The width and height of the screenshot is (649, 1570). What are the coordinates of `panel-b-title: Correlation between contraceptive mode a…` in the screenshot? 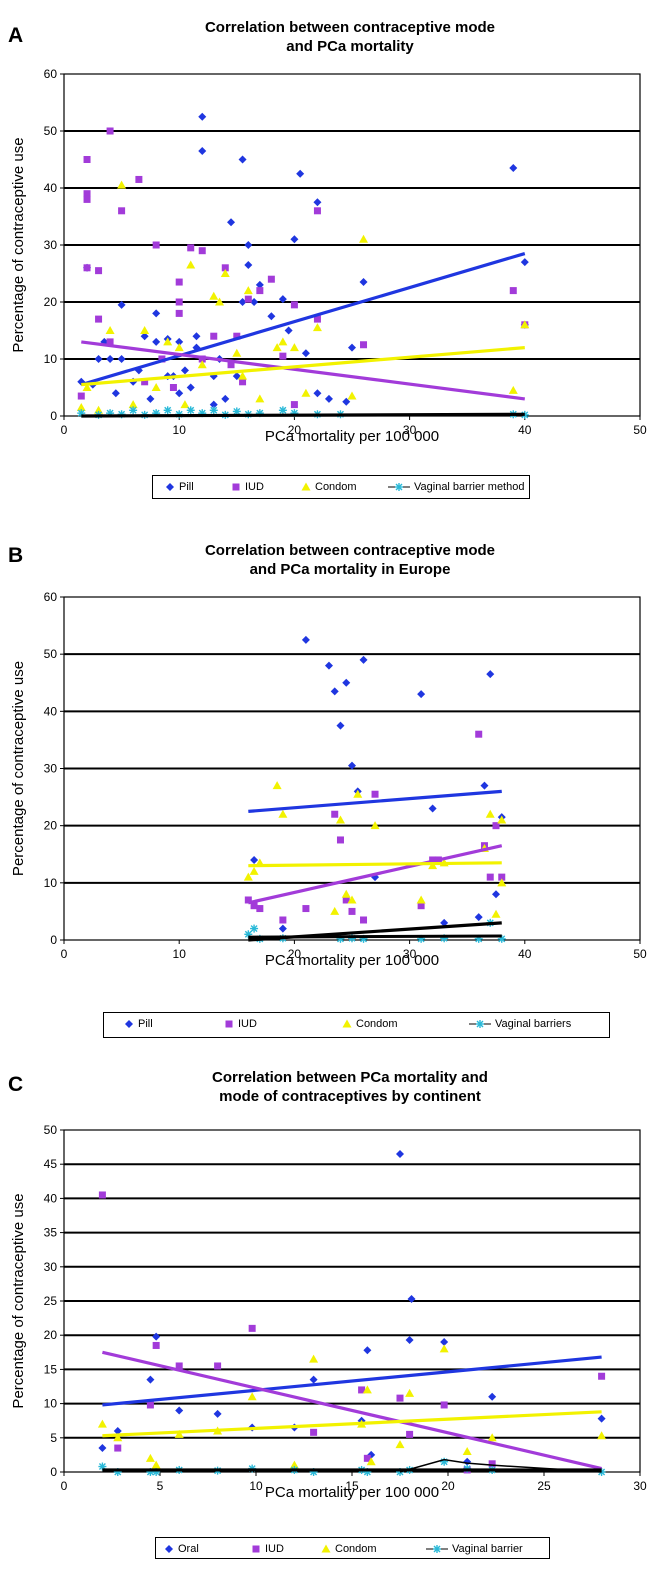 It's located at (350, 560).